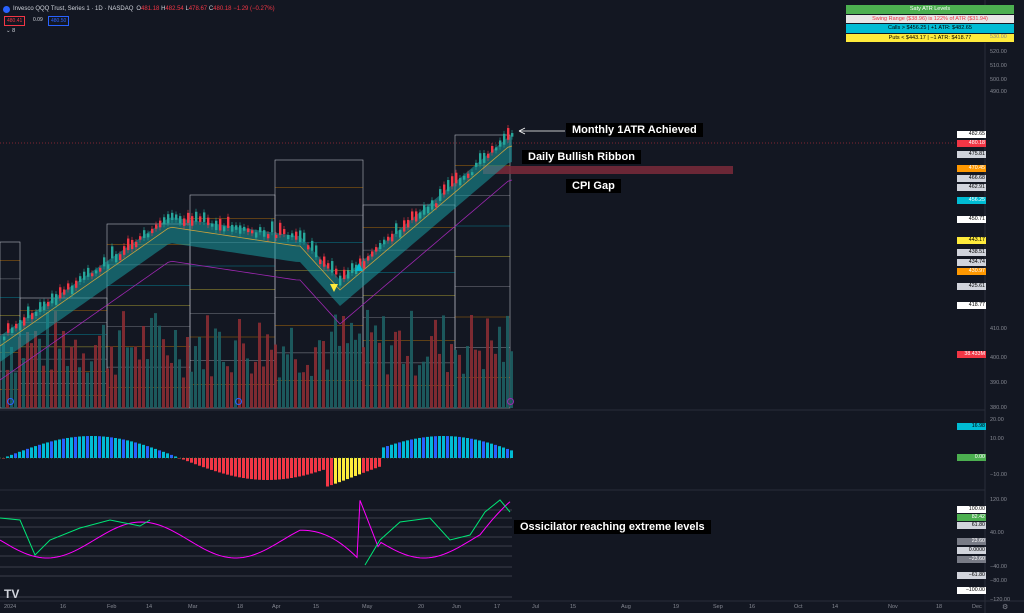 Image resolution: width=1024 pixels, height=613 pixels. Describe the element at coordinates (63, 607) in the screenshot. I see `x-axis-tick-label: 16` at that location.